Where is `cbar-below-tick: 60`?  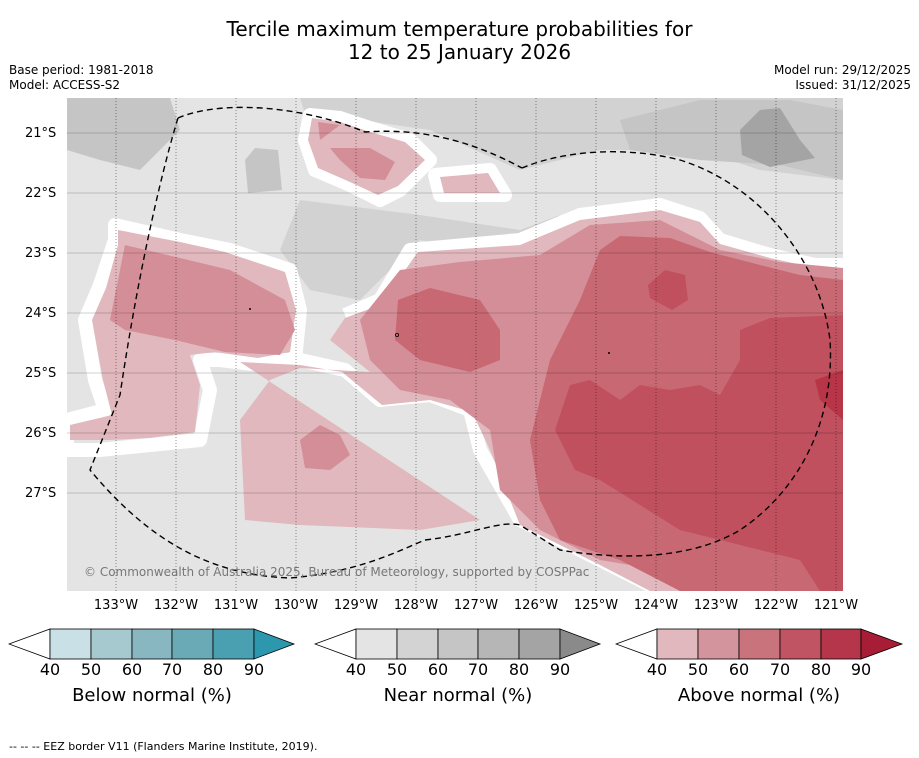 cbar-below-tick: 60 is located at coordinates (132, 669).